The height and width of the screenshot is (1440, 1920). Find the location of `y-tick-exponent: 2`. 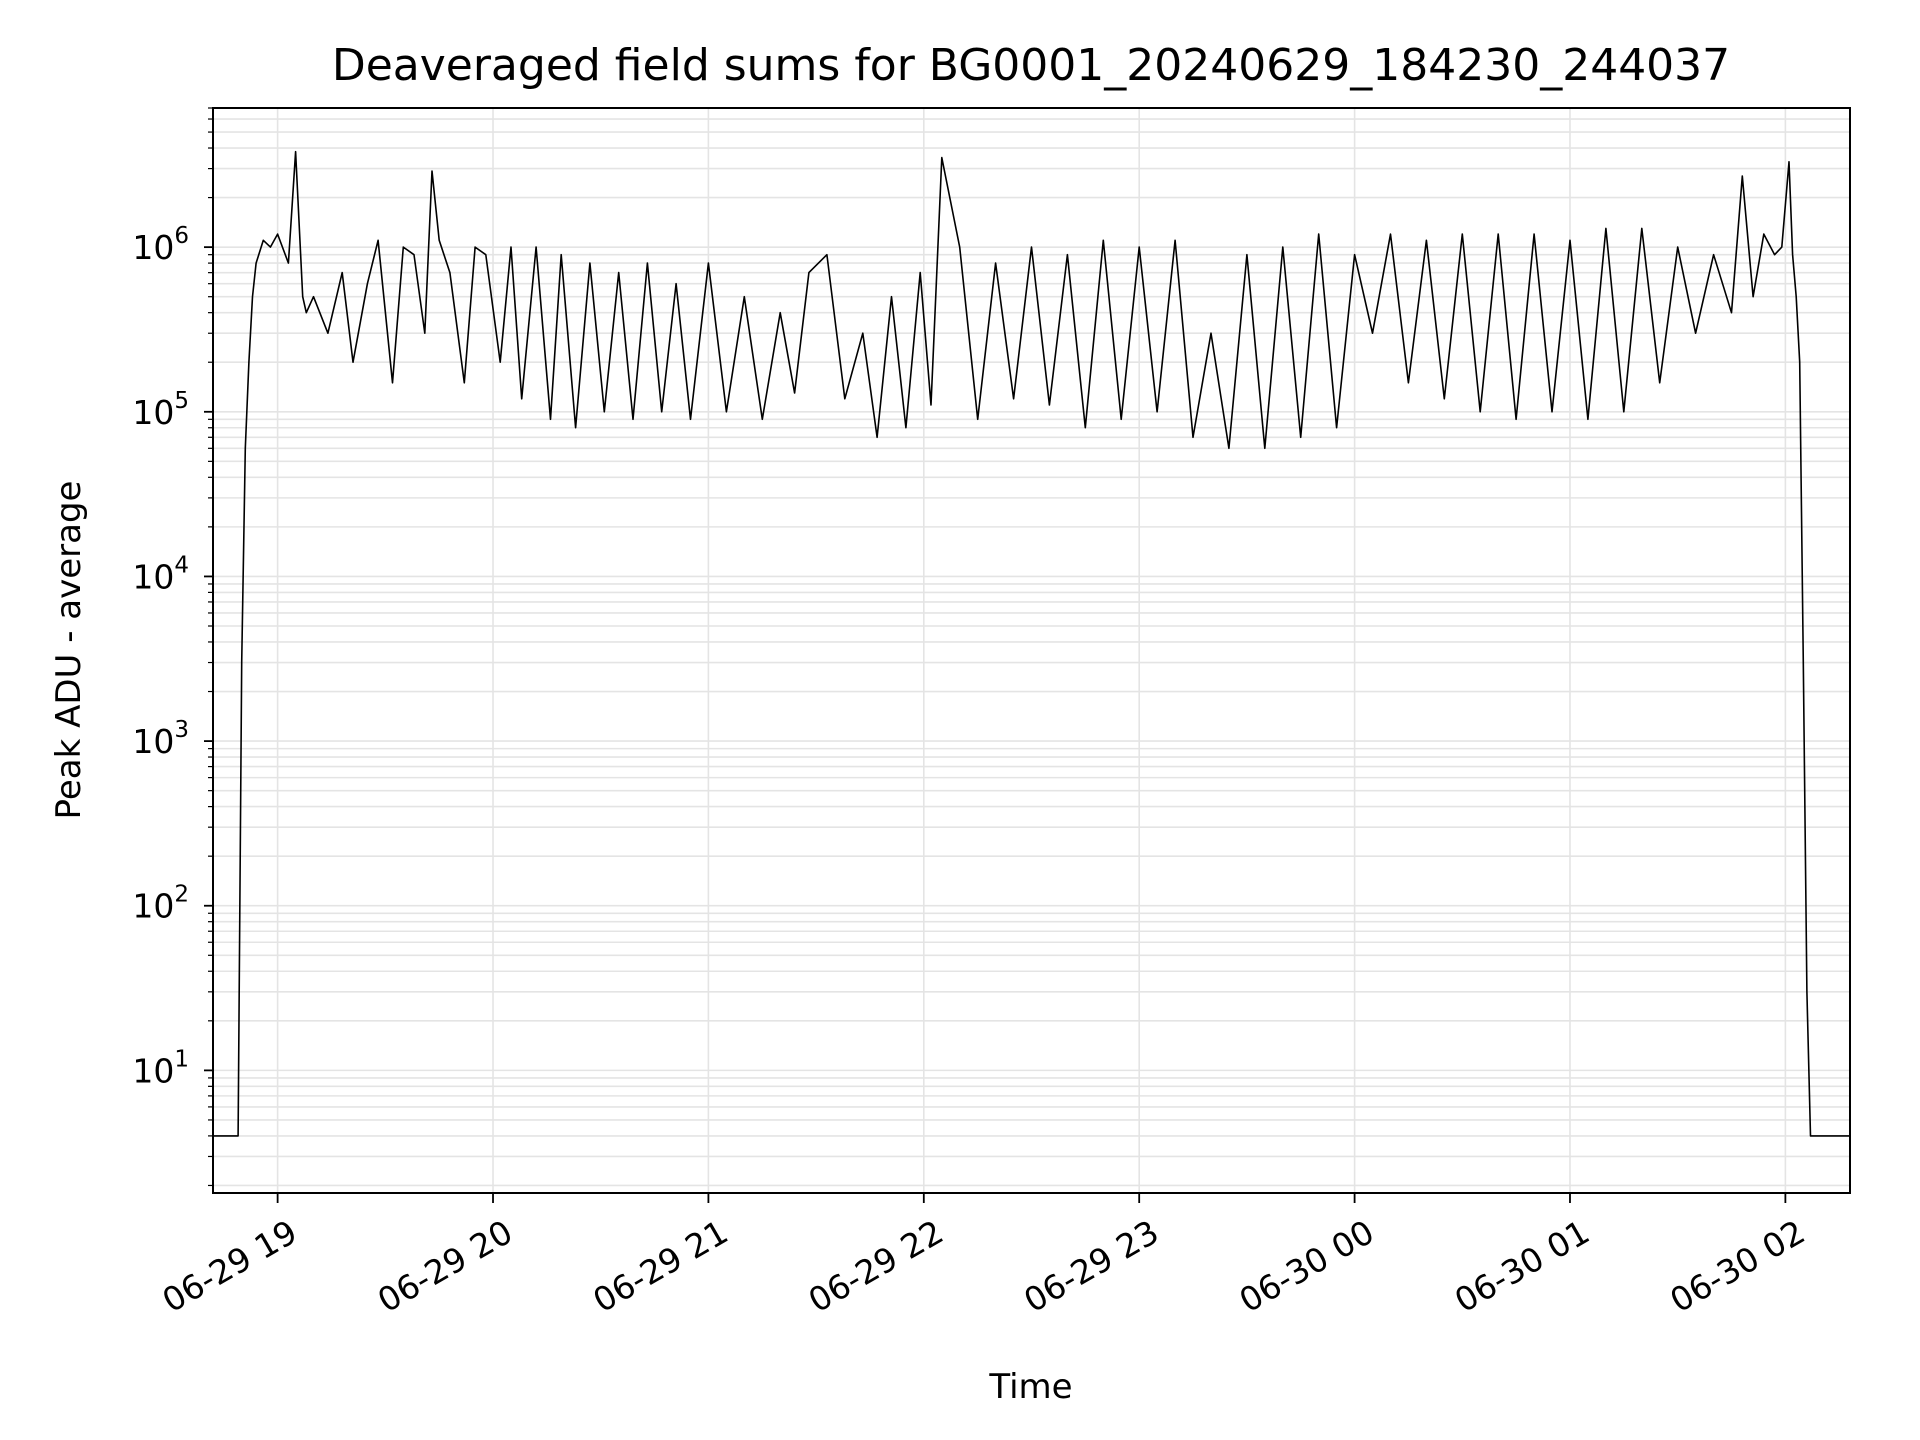

y-tick-exponent: 2 is located at coordinates (181, 895).